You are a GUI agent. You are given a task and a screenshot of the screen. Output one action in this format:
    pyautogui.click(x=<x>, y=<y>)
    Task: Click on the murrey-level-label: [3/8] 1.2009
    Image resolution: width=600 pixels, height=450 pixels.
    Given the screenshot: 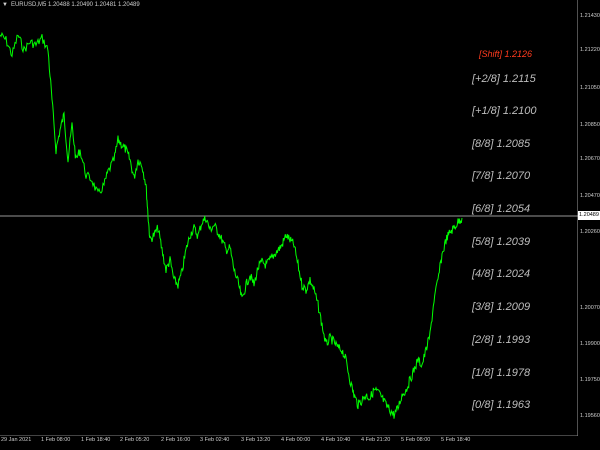 What is the action you would take?
    pyautogui.click(x=501, y=307)
    